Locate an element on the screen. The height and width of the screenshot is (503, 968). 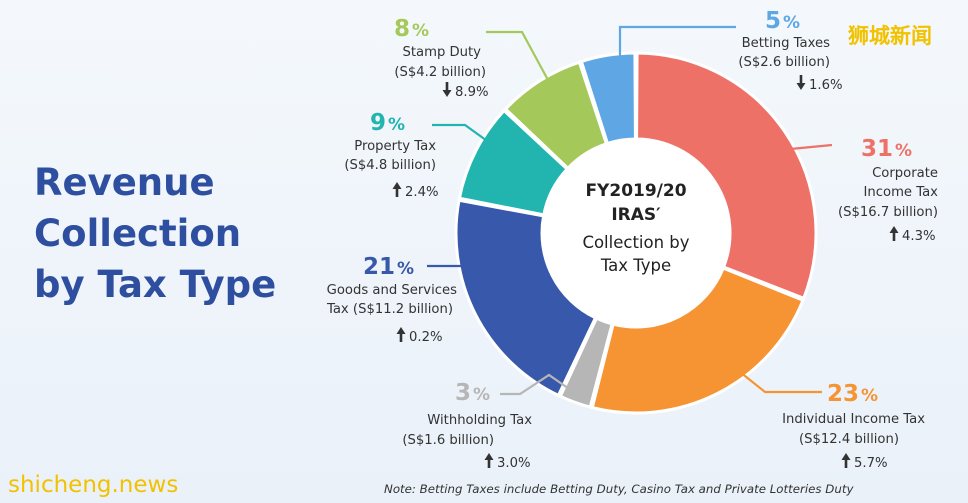
title-line-1: Revenue is located at coordinates (124, 182).